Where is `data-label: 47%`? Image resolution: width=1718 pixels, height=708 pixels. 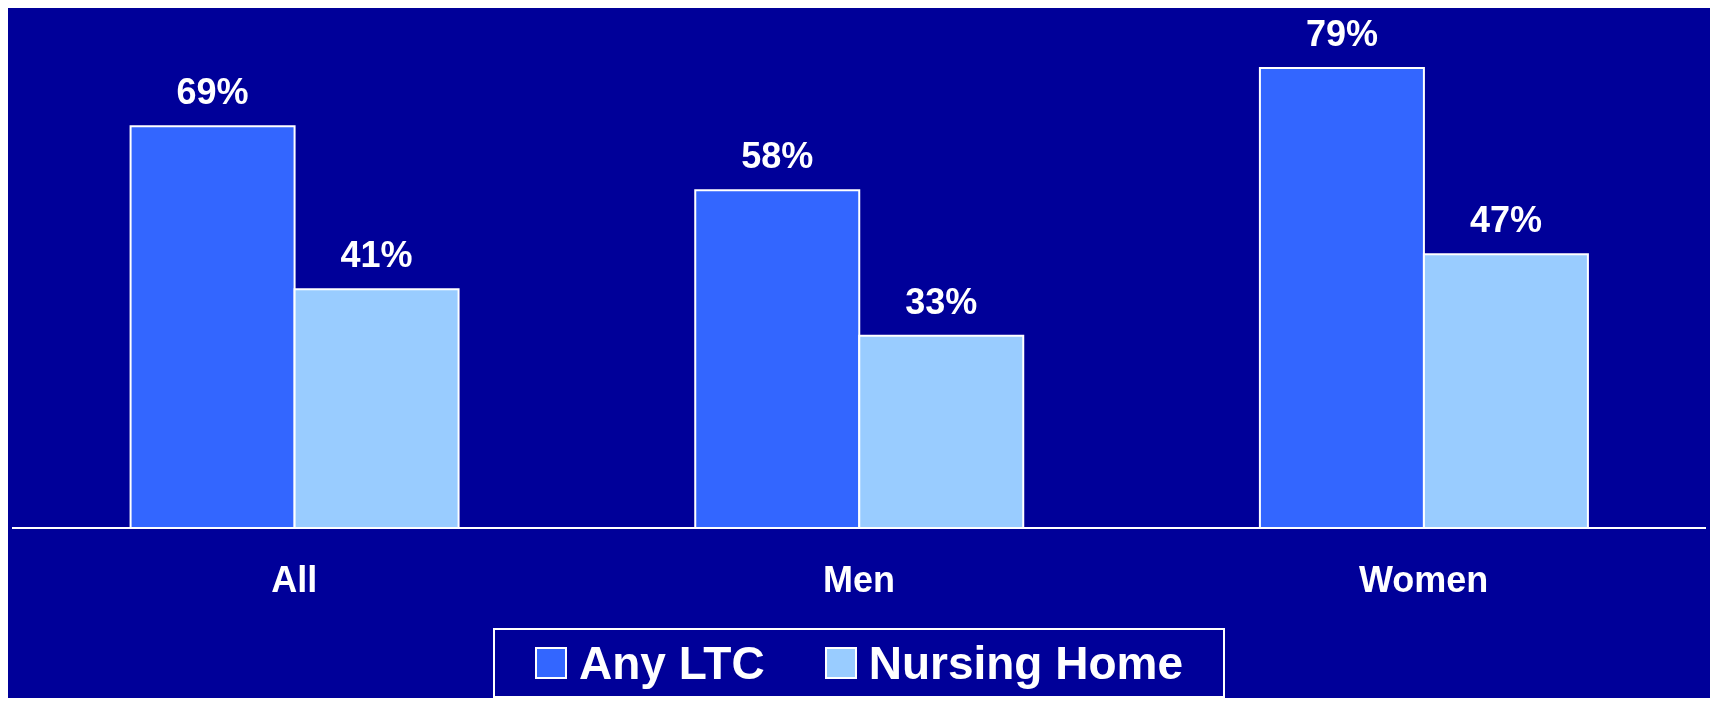 data-label: 47% is located at coordinates (1505, 220).